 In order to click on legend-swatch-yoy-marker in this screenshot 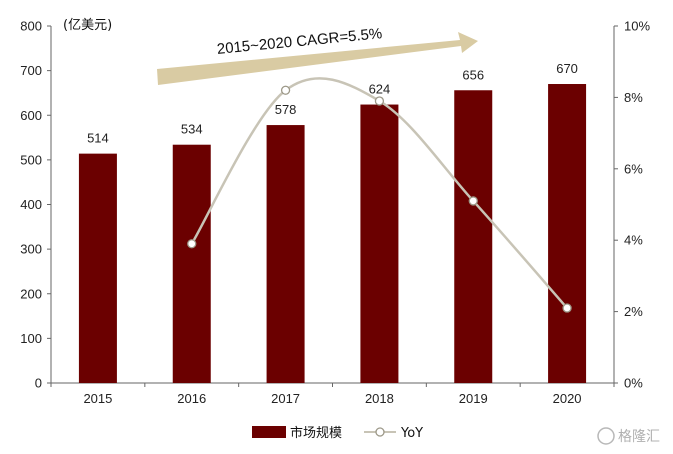, I will do `click(380, 432)`.